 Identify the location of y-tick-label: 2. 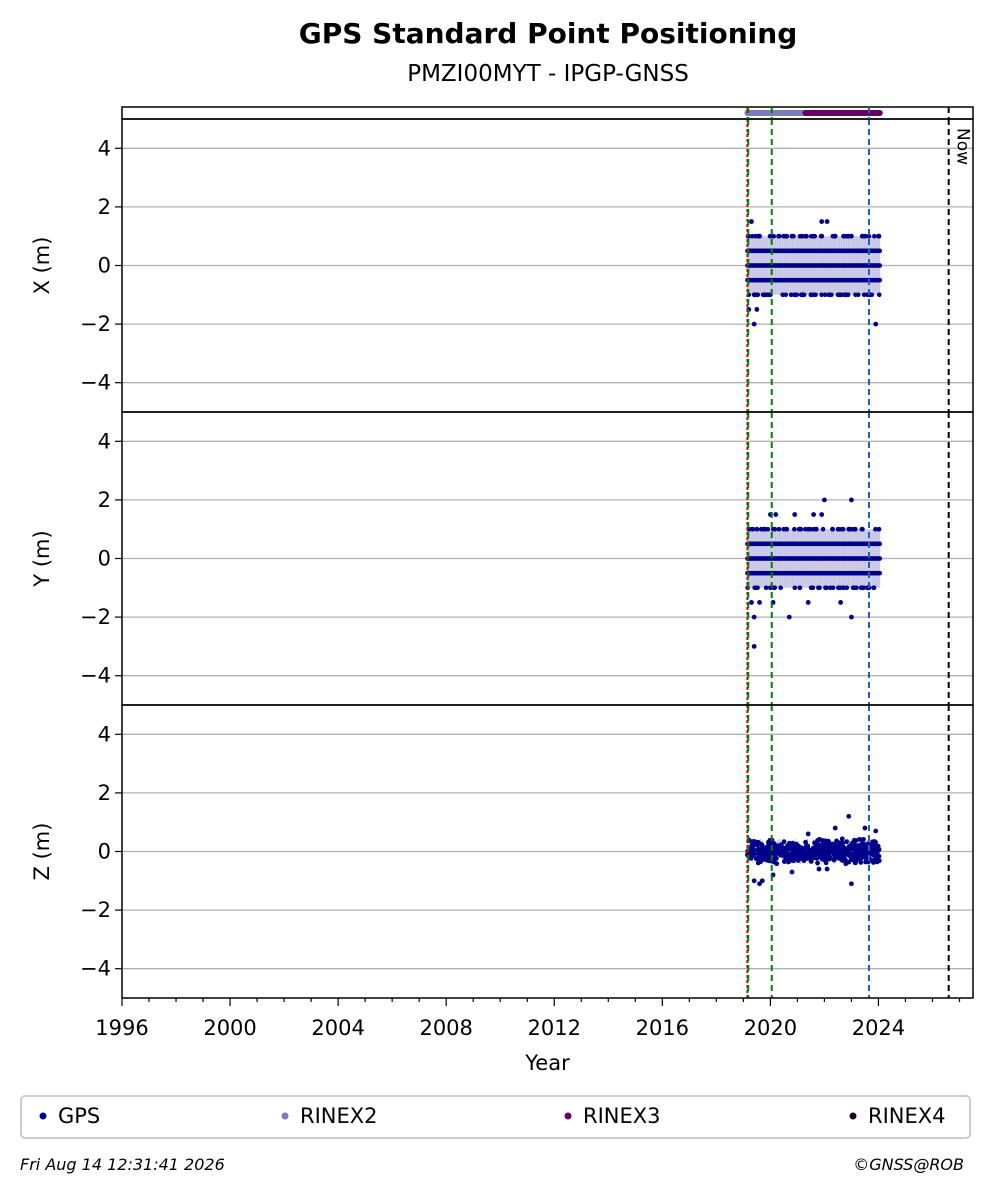
(104, 500).